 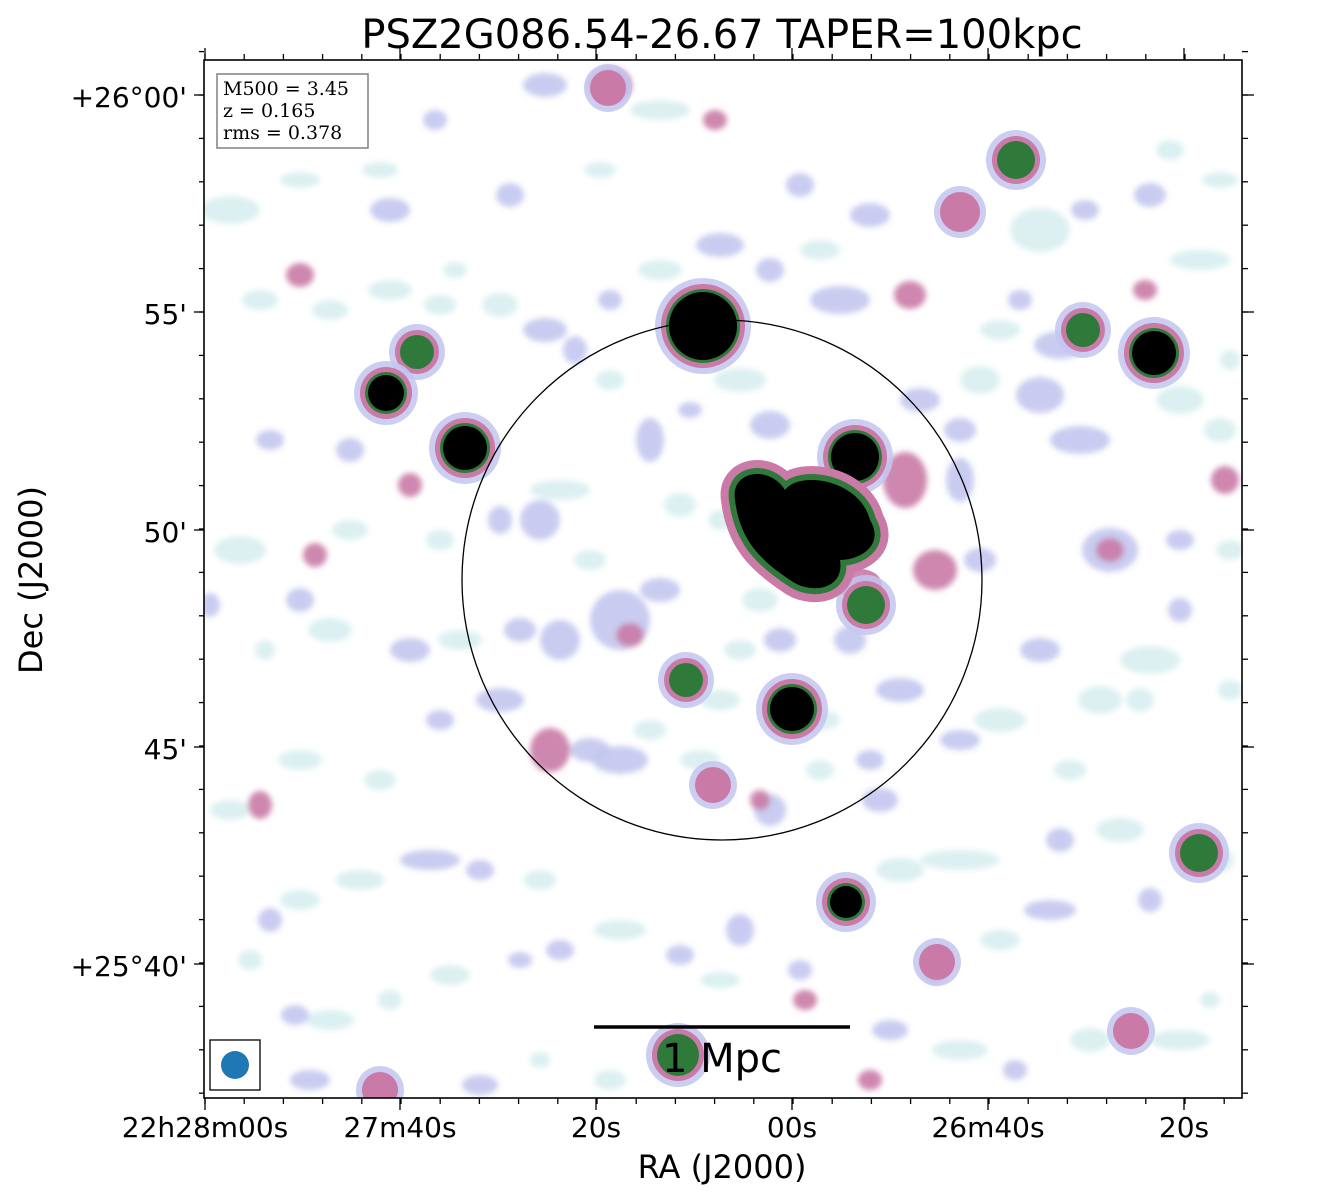 I want to click on y-axis-tick-labels: +26°00' 55' 50' 45' +25°40', so click(x=129, y=532).